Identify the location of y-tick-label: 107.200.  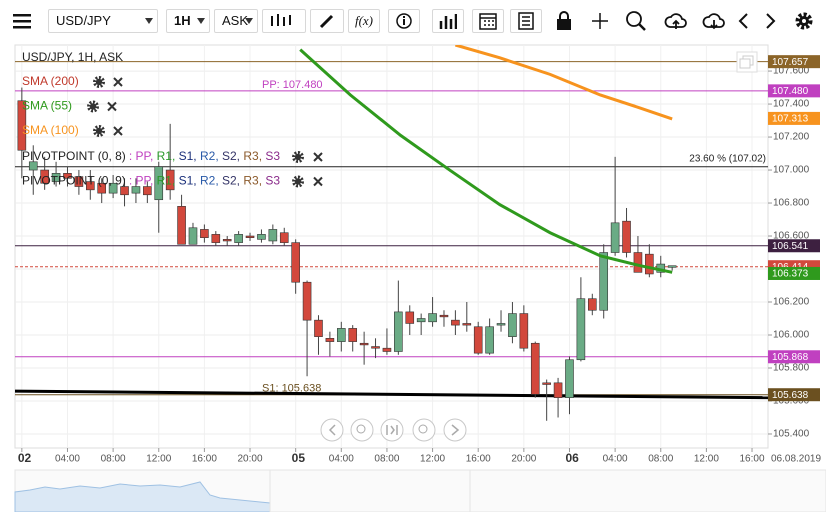
(791, 137).